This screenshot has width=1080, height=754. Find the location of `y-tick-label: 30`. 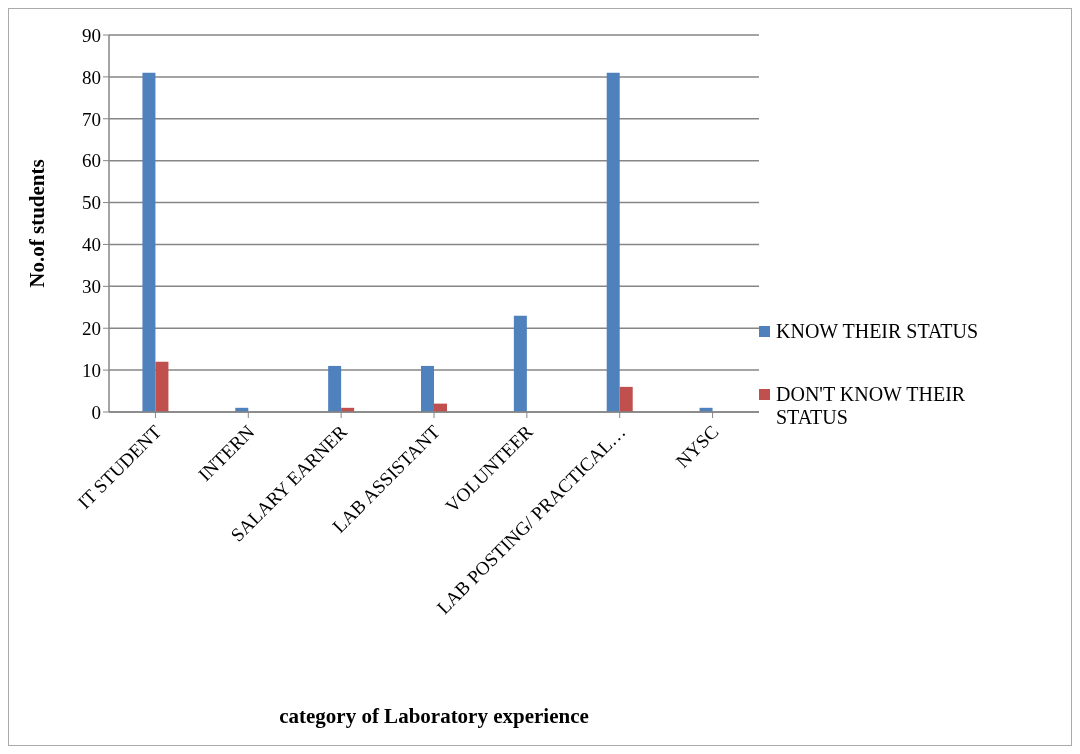

y-tick-label: 30 is located at coordinates (91, 287).